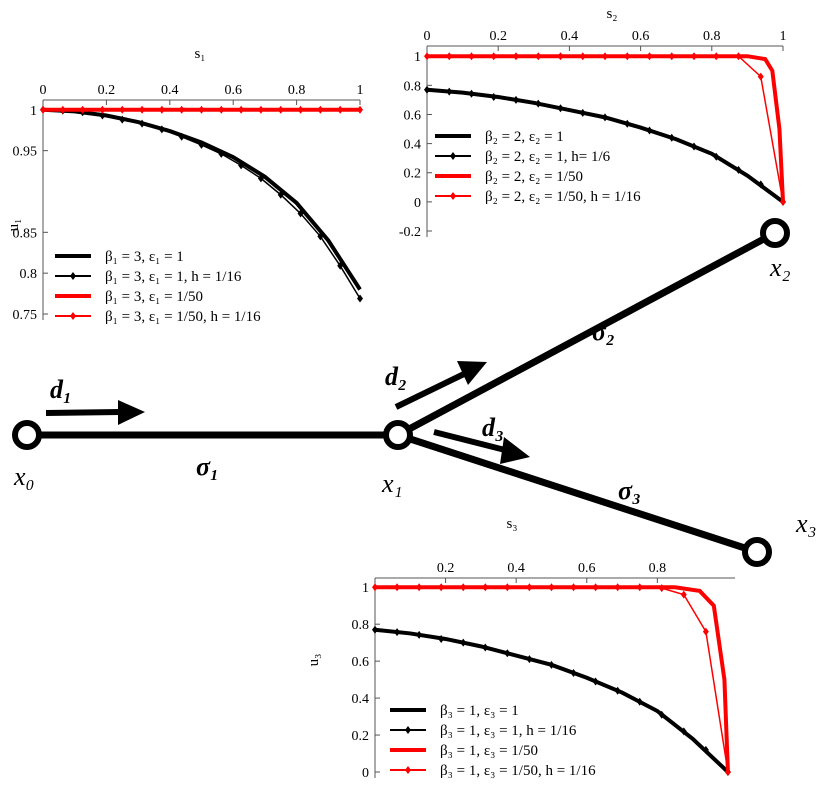 This screenshot has width=831, height=791. What do you see at coordinates (410, 232) in the screenshot?
I see `y-tick-label: -0.2` at bounding box center [410, 232].